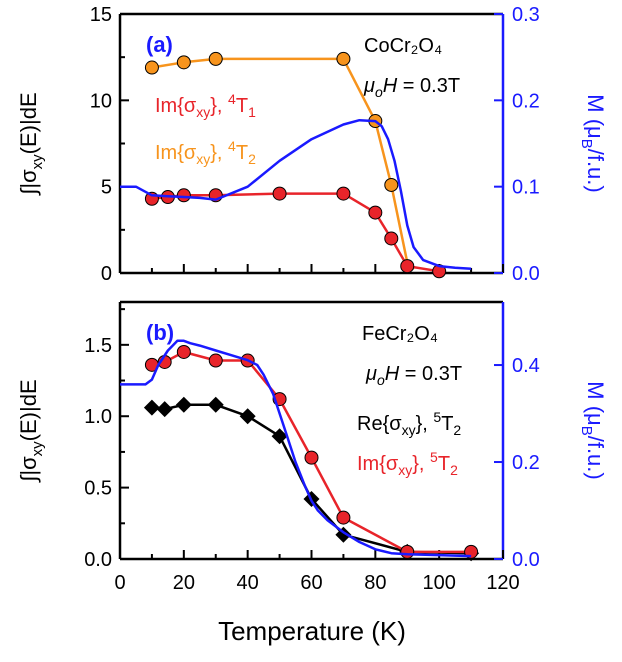 The width and height of the screenshot is (622, 662). I want to click on legend-0-sup: 4, so click(232, 146).